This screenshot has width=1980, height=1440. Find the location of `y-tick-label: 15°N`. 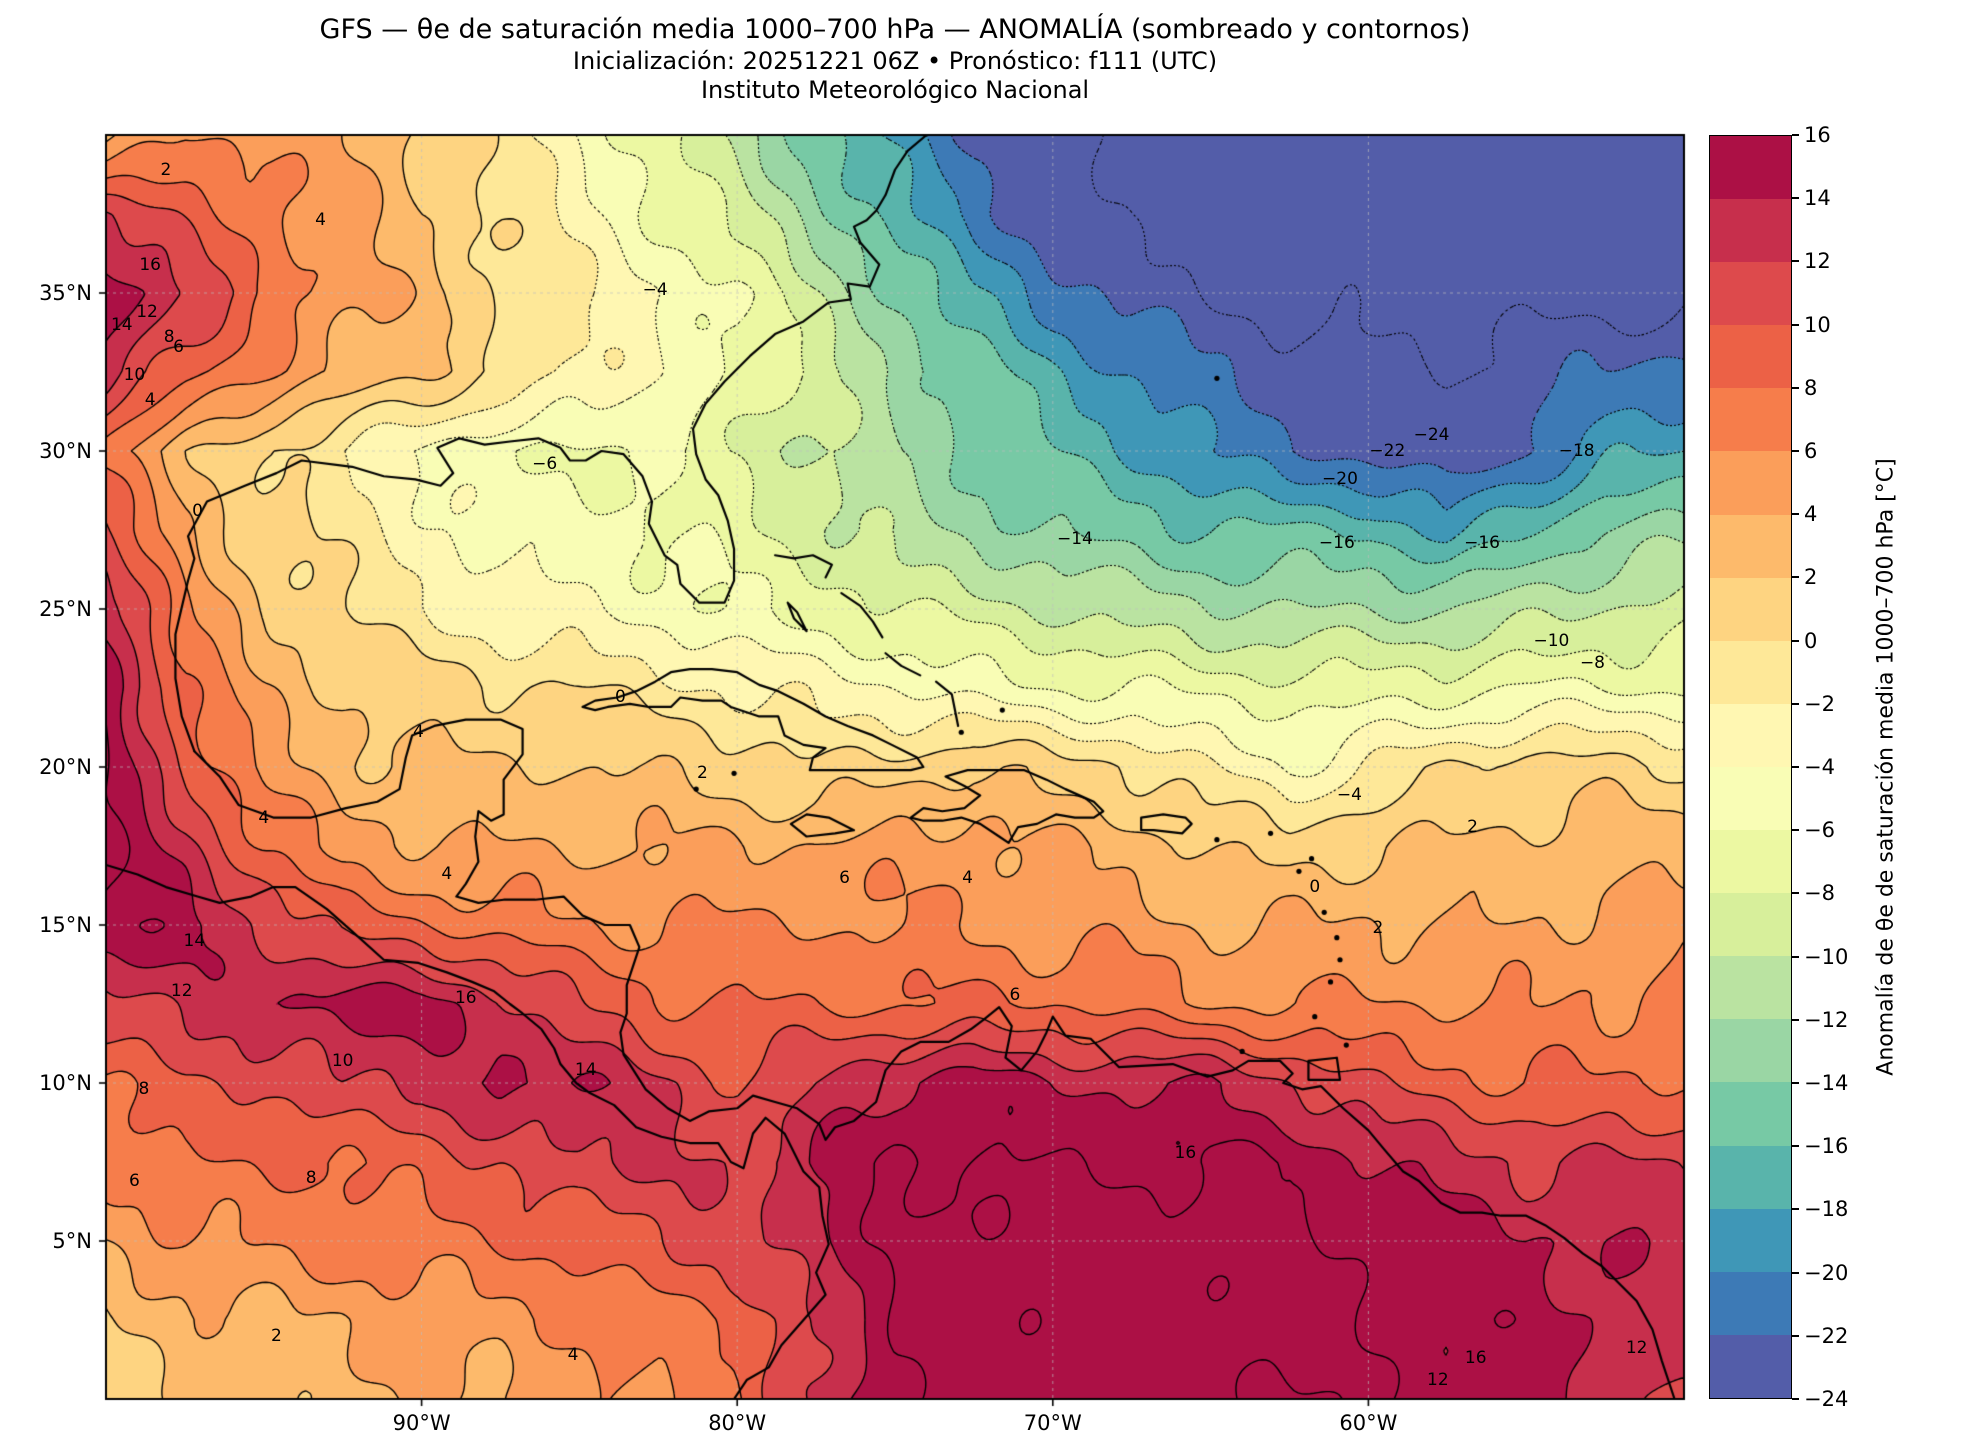

y-tick-label: 15°N is located at coordinates (65, 925).